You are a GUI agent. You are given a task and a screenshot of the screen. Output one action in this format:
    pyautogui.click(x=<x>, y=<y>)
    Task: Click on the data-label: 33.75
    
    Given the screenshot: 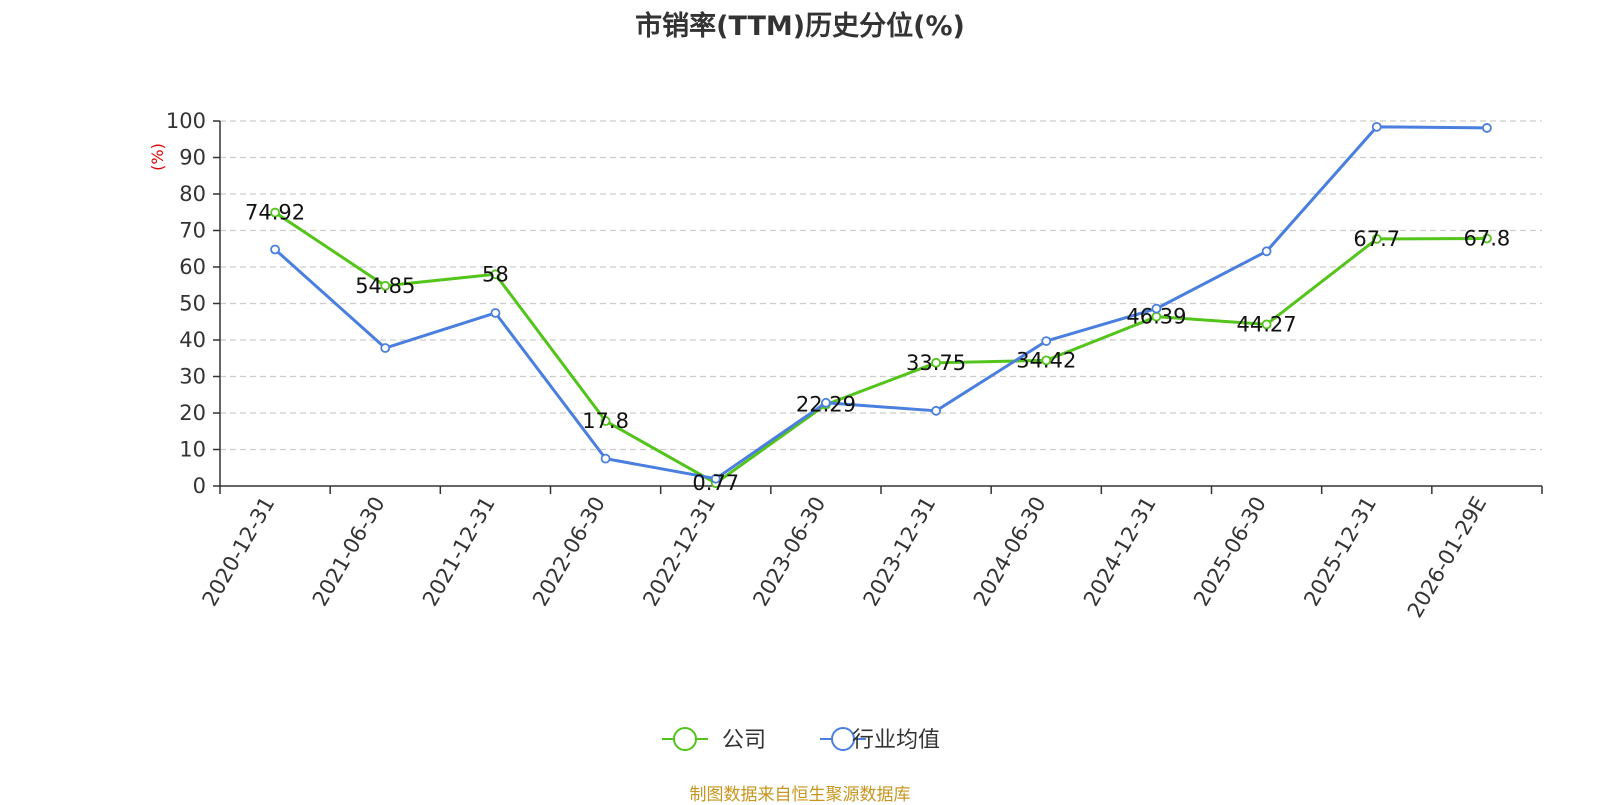 What is the action you would take?
    pyautogui.click(x=936, y=363)
    